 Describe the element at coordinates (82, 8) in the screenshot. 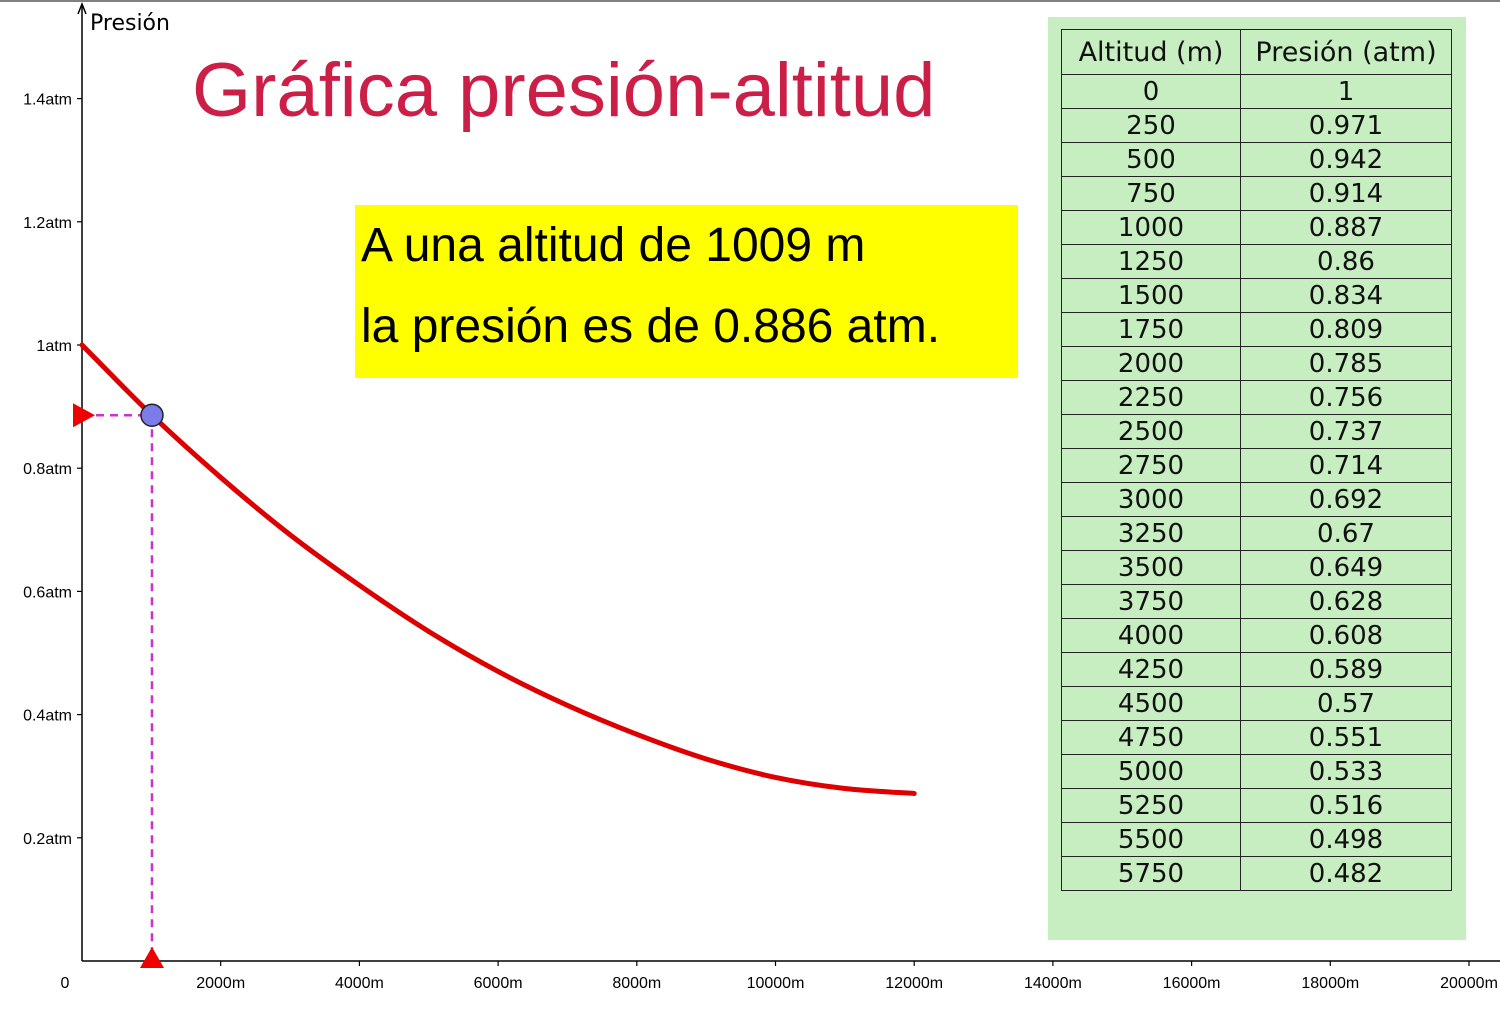

I see `y-axis-arrow` at that location.